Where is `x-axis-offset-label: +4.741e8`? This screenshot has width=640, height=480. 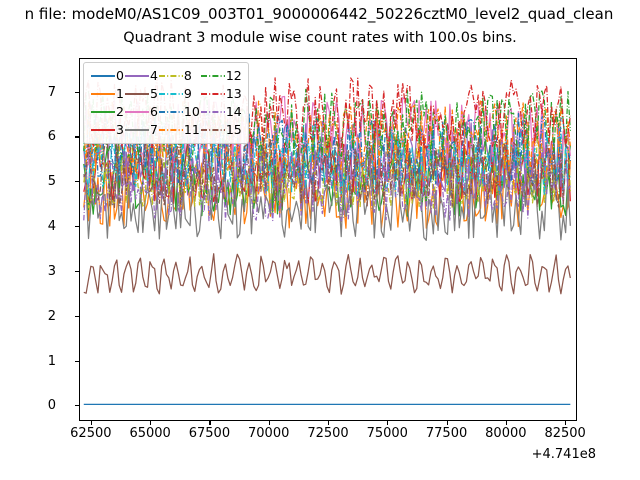 x-axis-offset-label: +4.741e8 is located at coordinates (563, 454).